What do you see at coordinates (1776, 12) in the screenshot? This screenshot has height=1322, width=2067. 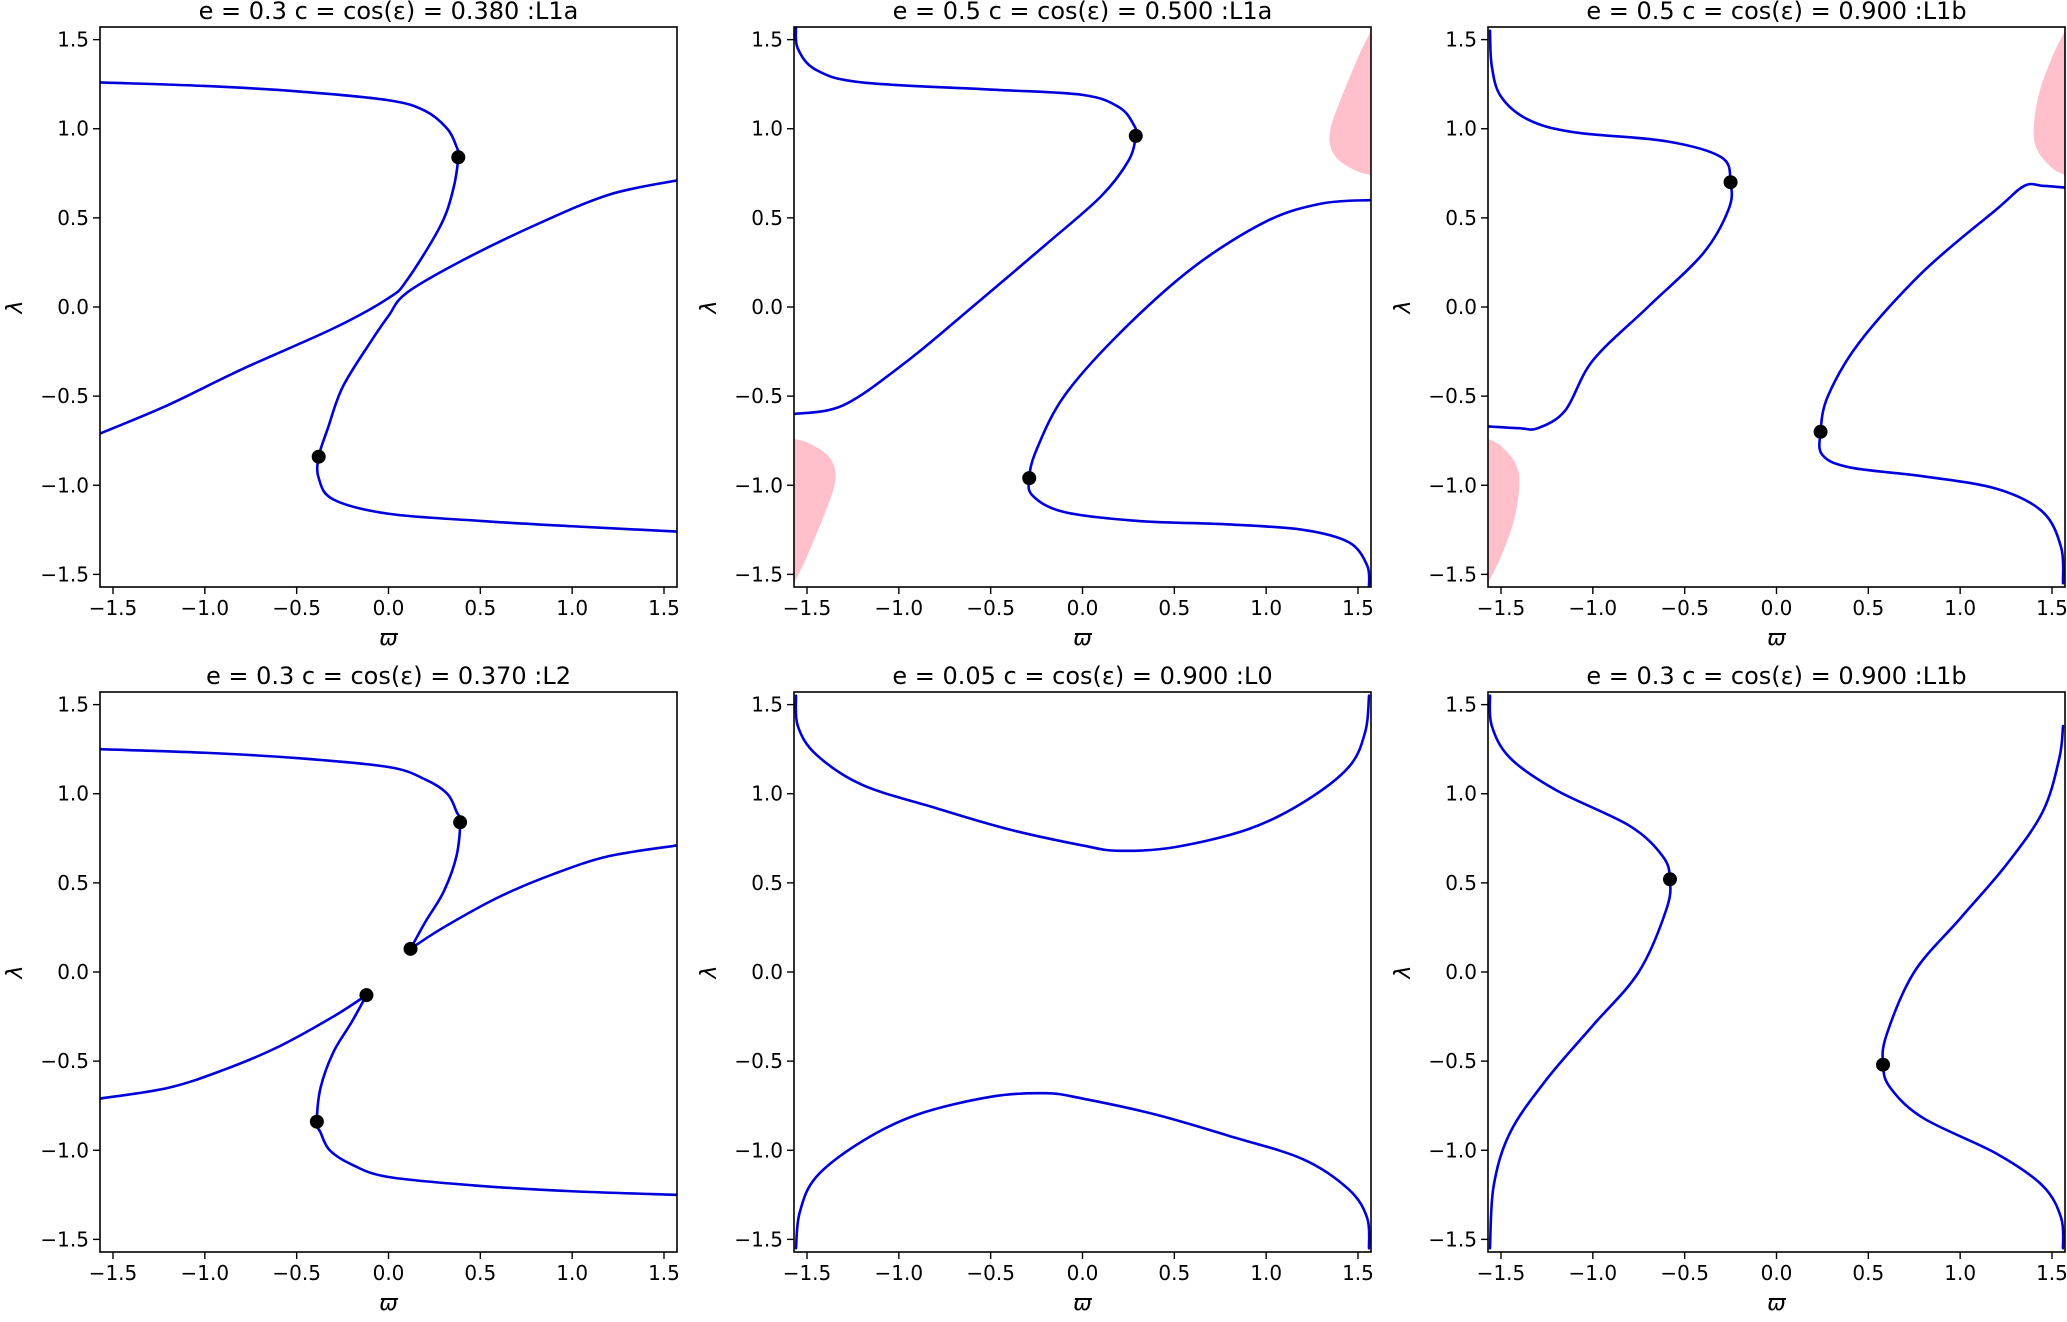 I see `chart-title: e = 0.5 c = cos(ε) = 0.900 :L1b` at bounding box center [1776, 12].